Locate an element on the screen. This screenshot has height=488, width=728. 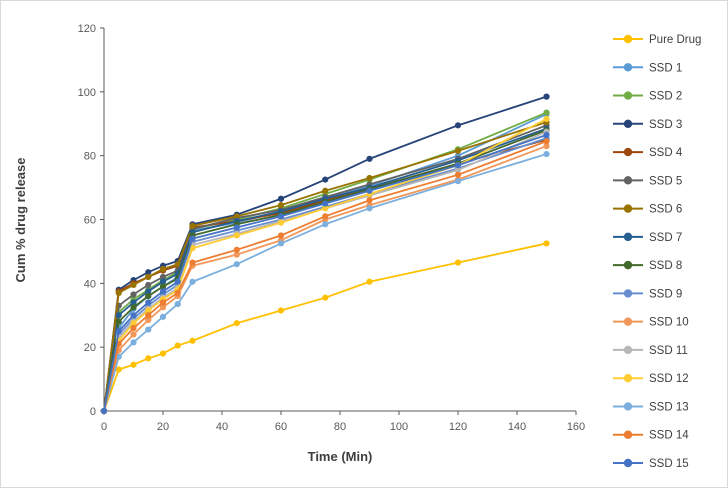
legend-label: SSD 11 is located at coordinates (668, 351).